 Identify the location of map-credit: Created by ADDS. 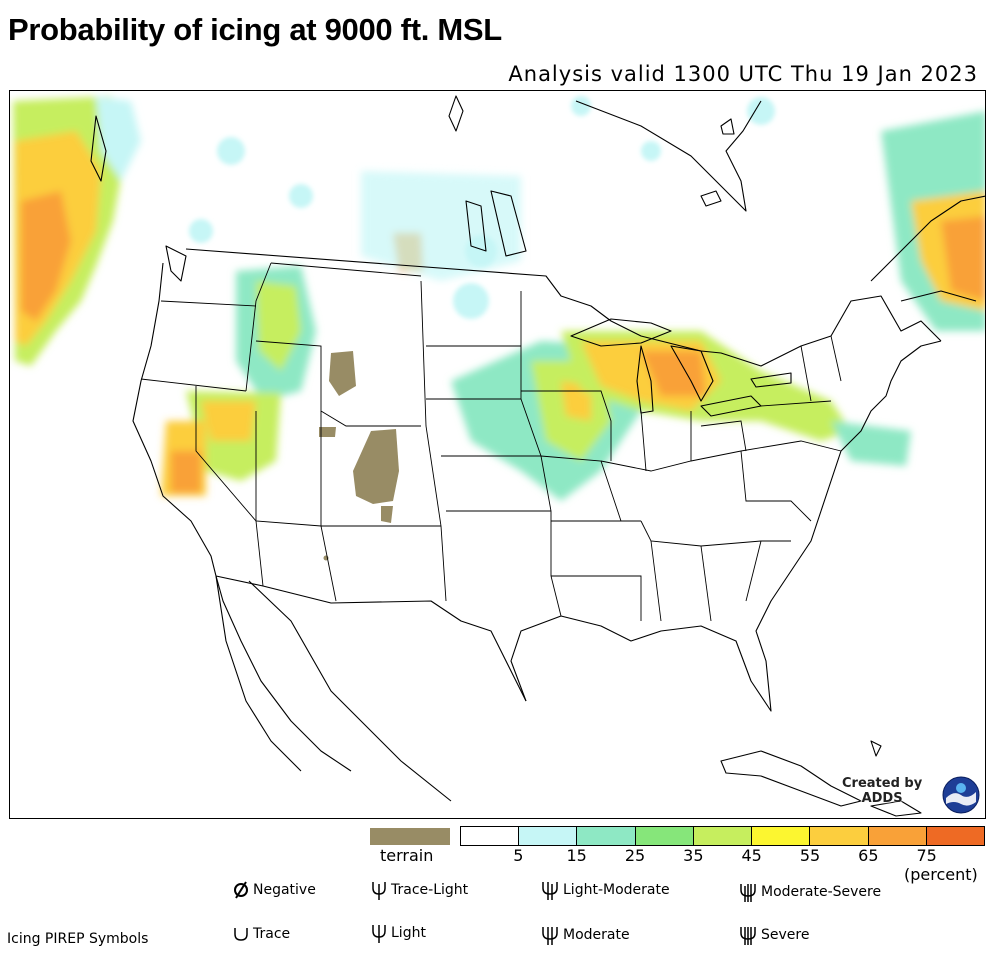
(882, 791).